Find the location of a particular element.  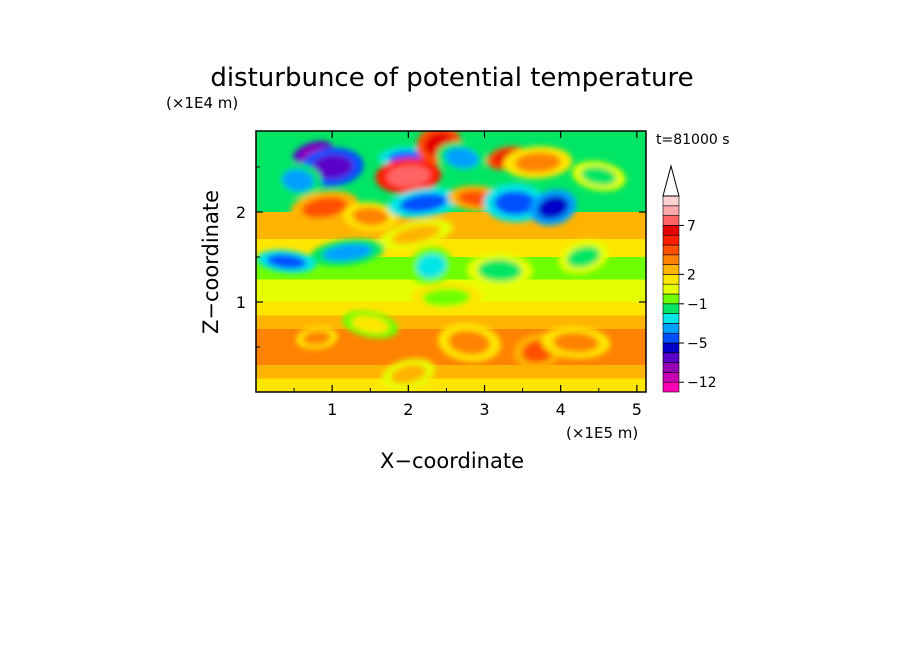

colorbar-label: 2 is located at coordinates (691, 275).